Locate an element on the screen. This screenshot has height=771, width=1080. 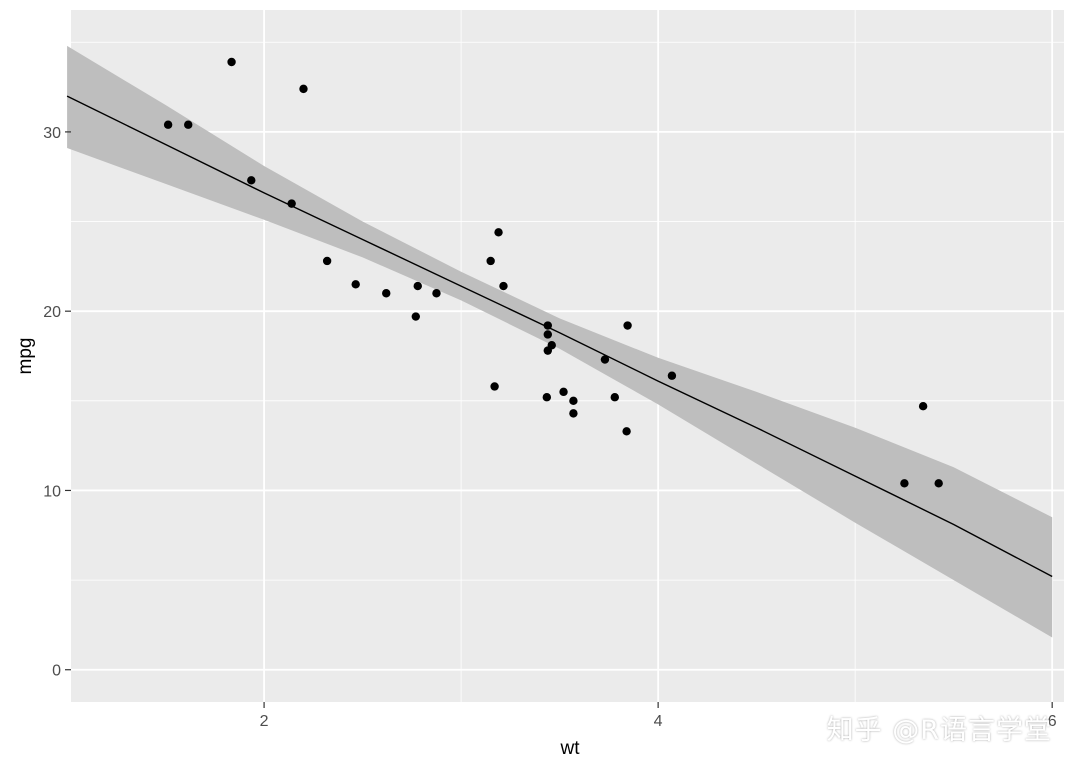
x-axis-ticks: 2 4 6 is located at coordinates (658, 716).